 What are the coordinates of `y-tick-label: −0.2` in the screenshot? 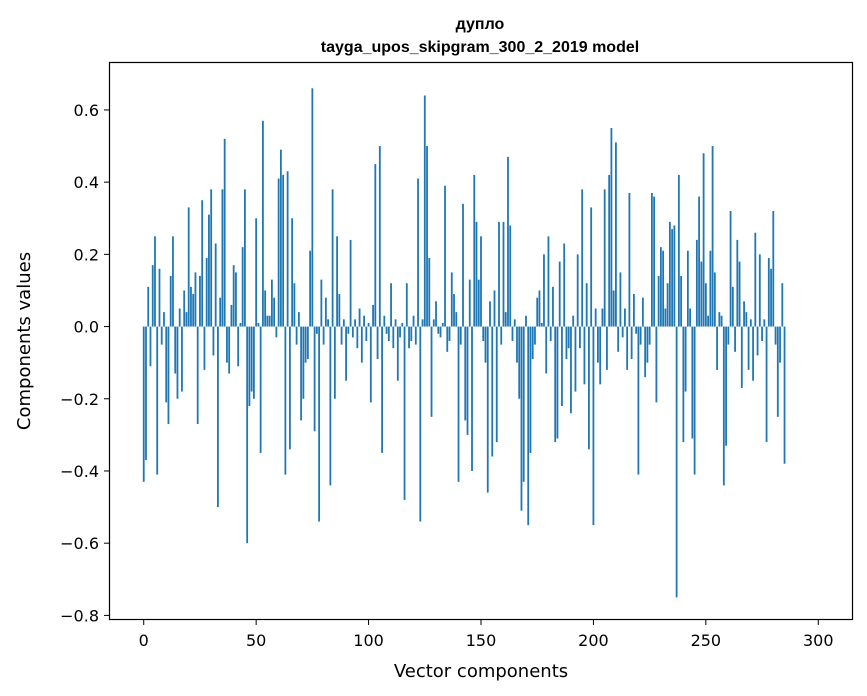 It's located at (79, 399).